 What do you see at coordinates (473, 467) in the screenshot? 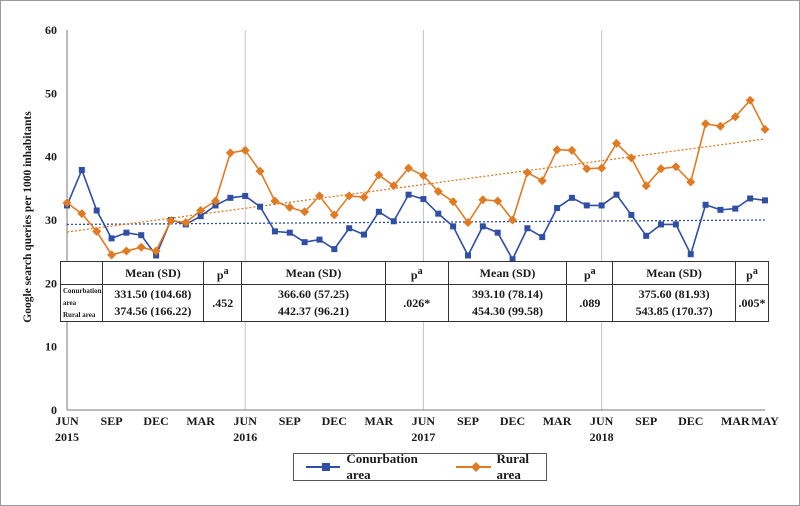
I see `legend-swatch-rural` at bounding box center [473, 467].